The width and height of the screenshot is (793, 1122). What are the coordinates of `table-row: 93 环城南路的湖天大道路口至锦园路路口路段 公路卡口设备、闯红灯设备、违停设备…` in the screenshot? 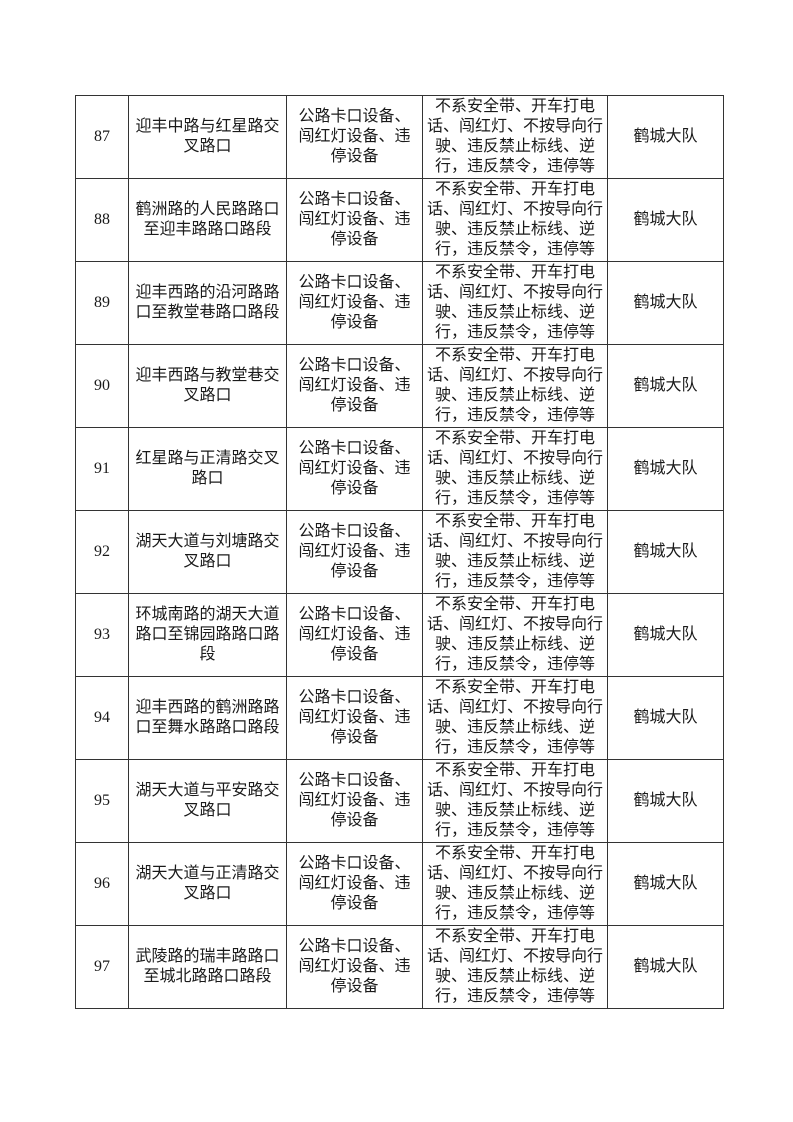 It's located at (399, 635).